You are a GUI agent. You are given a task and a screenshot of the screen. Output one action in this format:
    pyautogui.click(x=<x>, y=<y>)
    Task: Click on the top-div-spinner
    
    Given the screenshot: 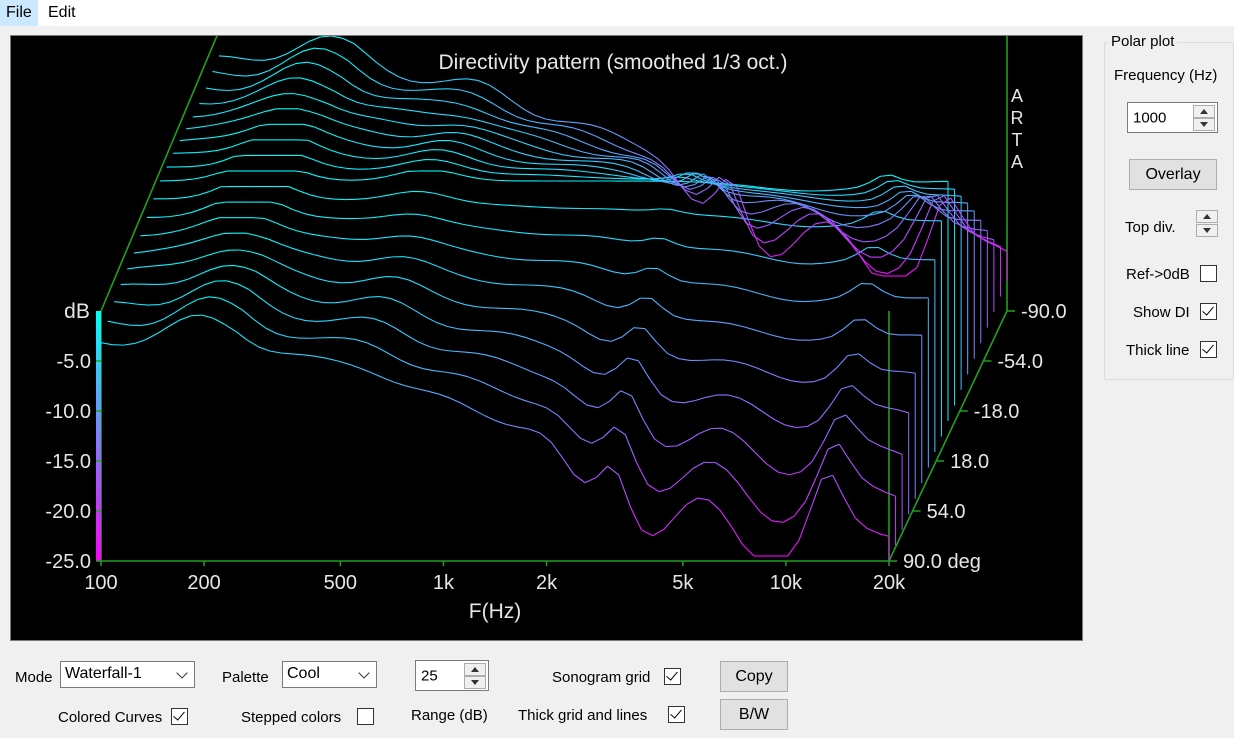 What is the action you would take?
    pyautogui.click(x=1208, y=223)
    